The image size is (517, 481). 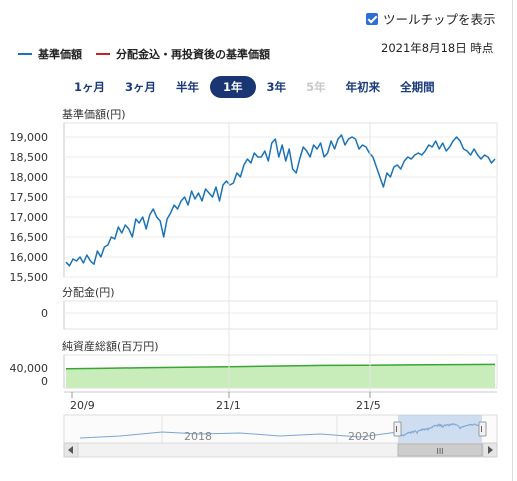 I want to click on period-3m: 3ヶ月, so click(x=141, y=87).